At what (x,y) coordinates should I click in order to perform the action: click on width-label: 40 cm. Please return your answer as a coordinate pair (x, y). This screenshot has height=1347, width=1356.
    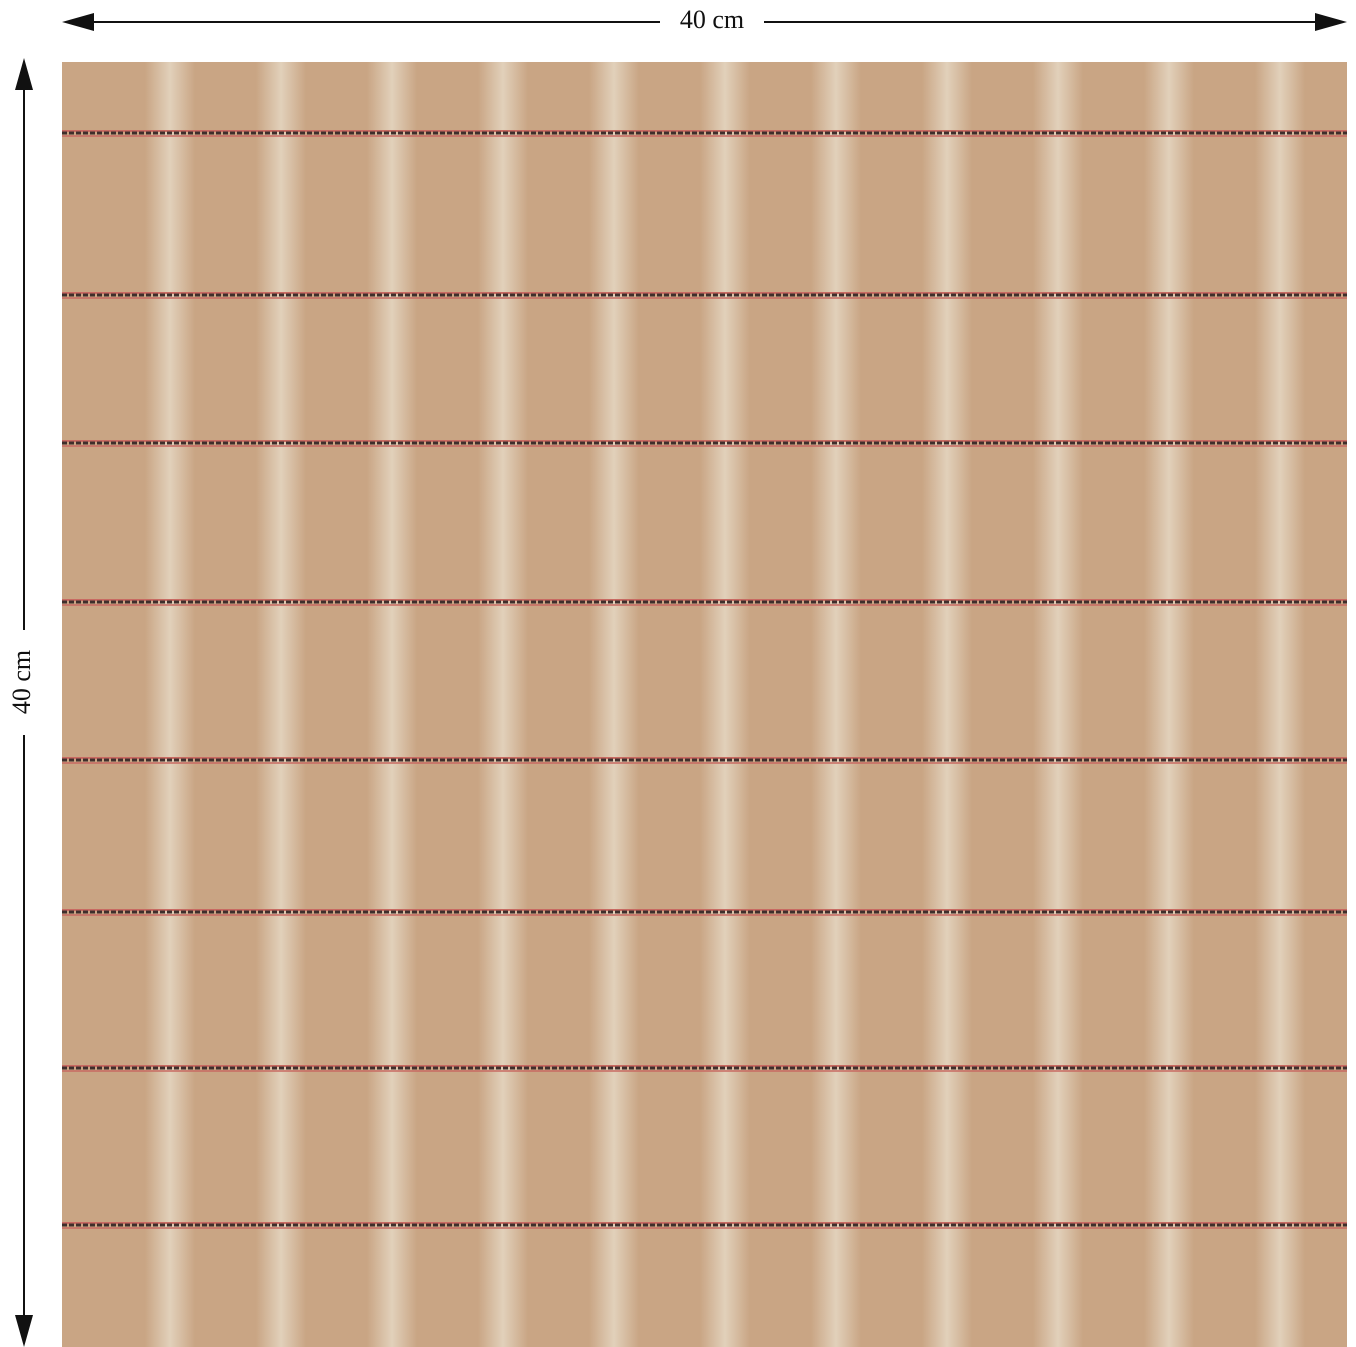
    Looking at the image, I should click on (712, 19).